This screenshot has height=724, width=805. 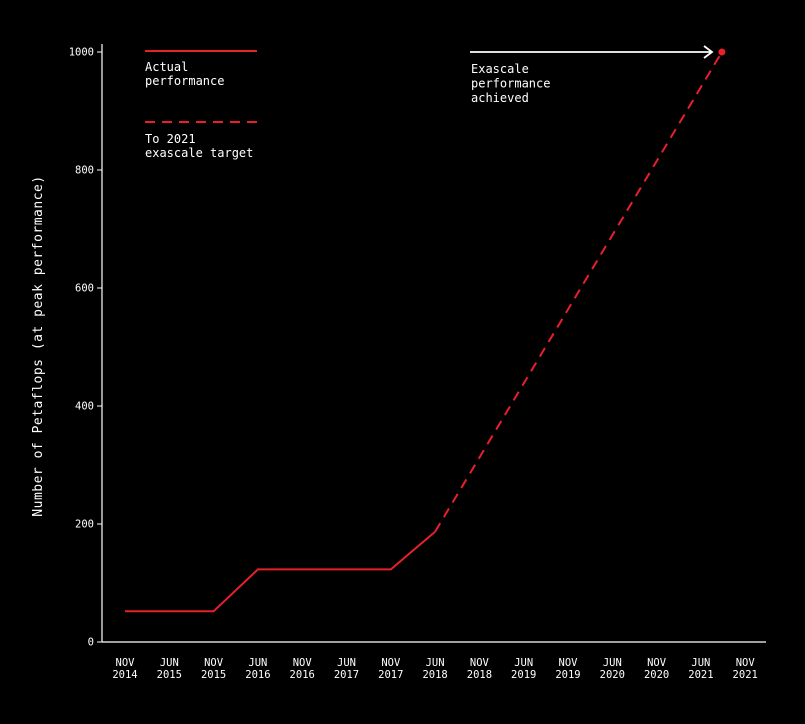 What do you see at coordinates (745, 669) in the screenshot?
I see `x-tick-label: NOV 2021` at bounding box center [745, 669].